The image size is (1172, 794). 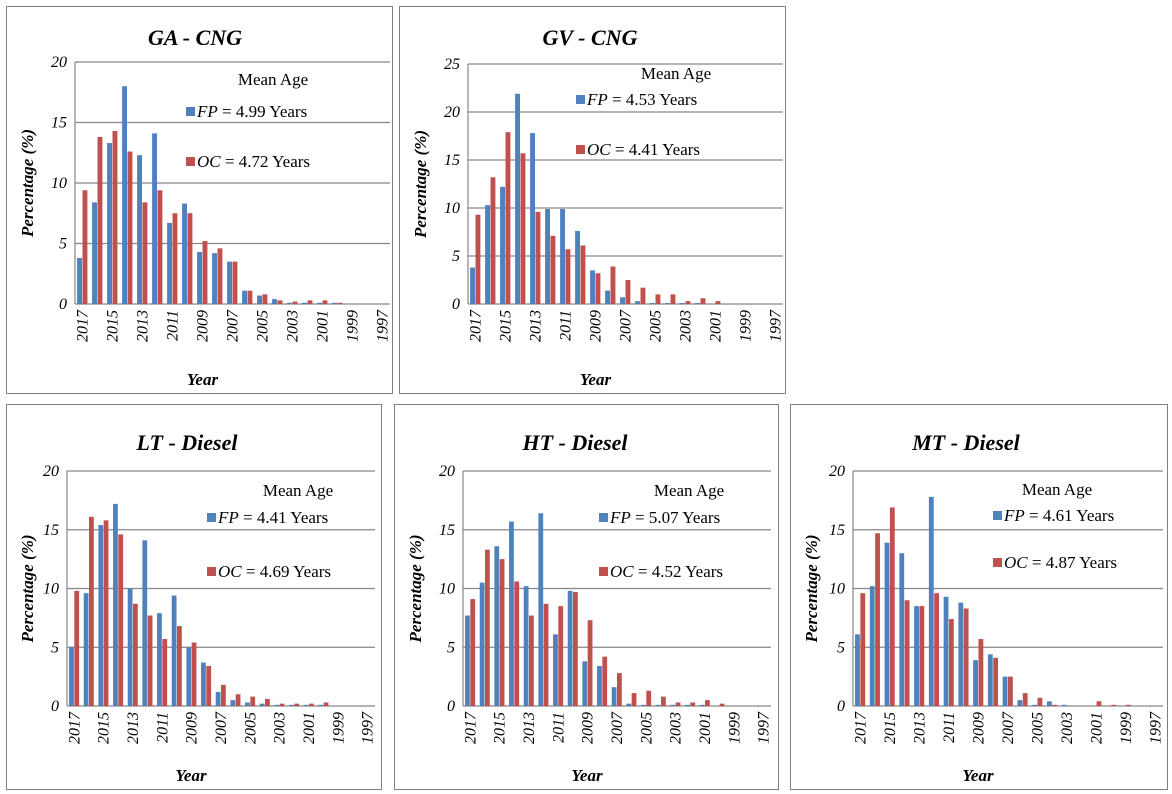 What do you see at coordinates (570, 648) in the screenshot?
I see `bar-fp-2010` at bounding box center [570, 648].